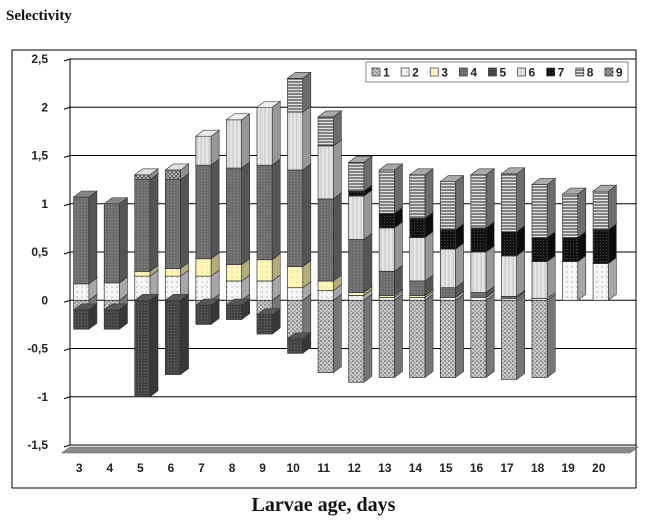 This screenshot has width=647, height=522. I want to click on x-tick-labels: 3 4 5 6 7 8 9 10 11 12 13 14 15 16 17 18 19 20, so click(341, 468).